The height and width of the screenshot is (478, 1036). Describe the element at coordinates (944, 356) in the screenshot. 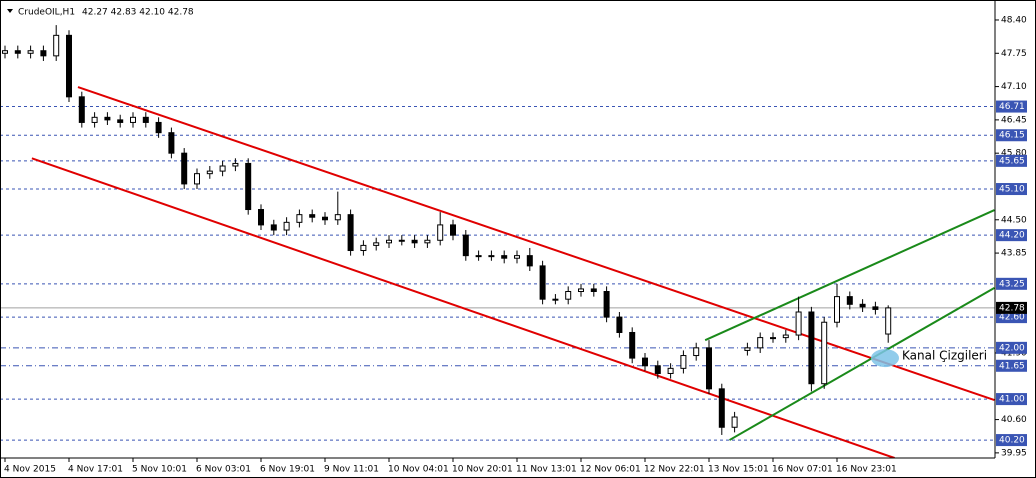

I see `annotation-text: Kanal Çizgileri` at that location.